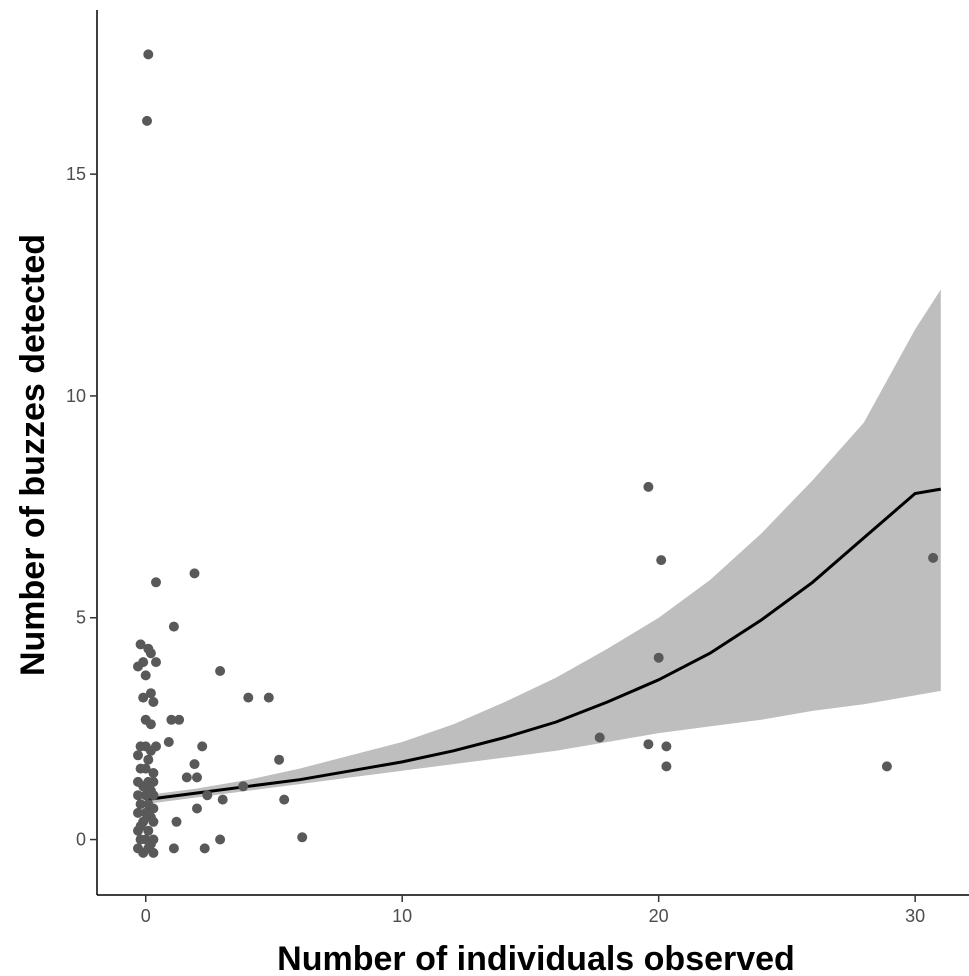  I want to click on y-tick-label: 15, so click(76, 174).